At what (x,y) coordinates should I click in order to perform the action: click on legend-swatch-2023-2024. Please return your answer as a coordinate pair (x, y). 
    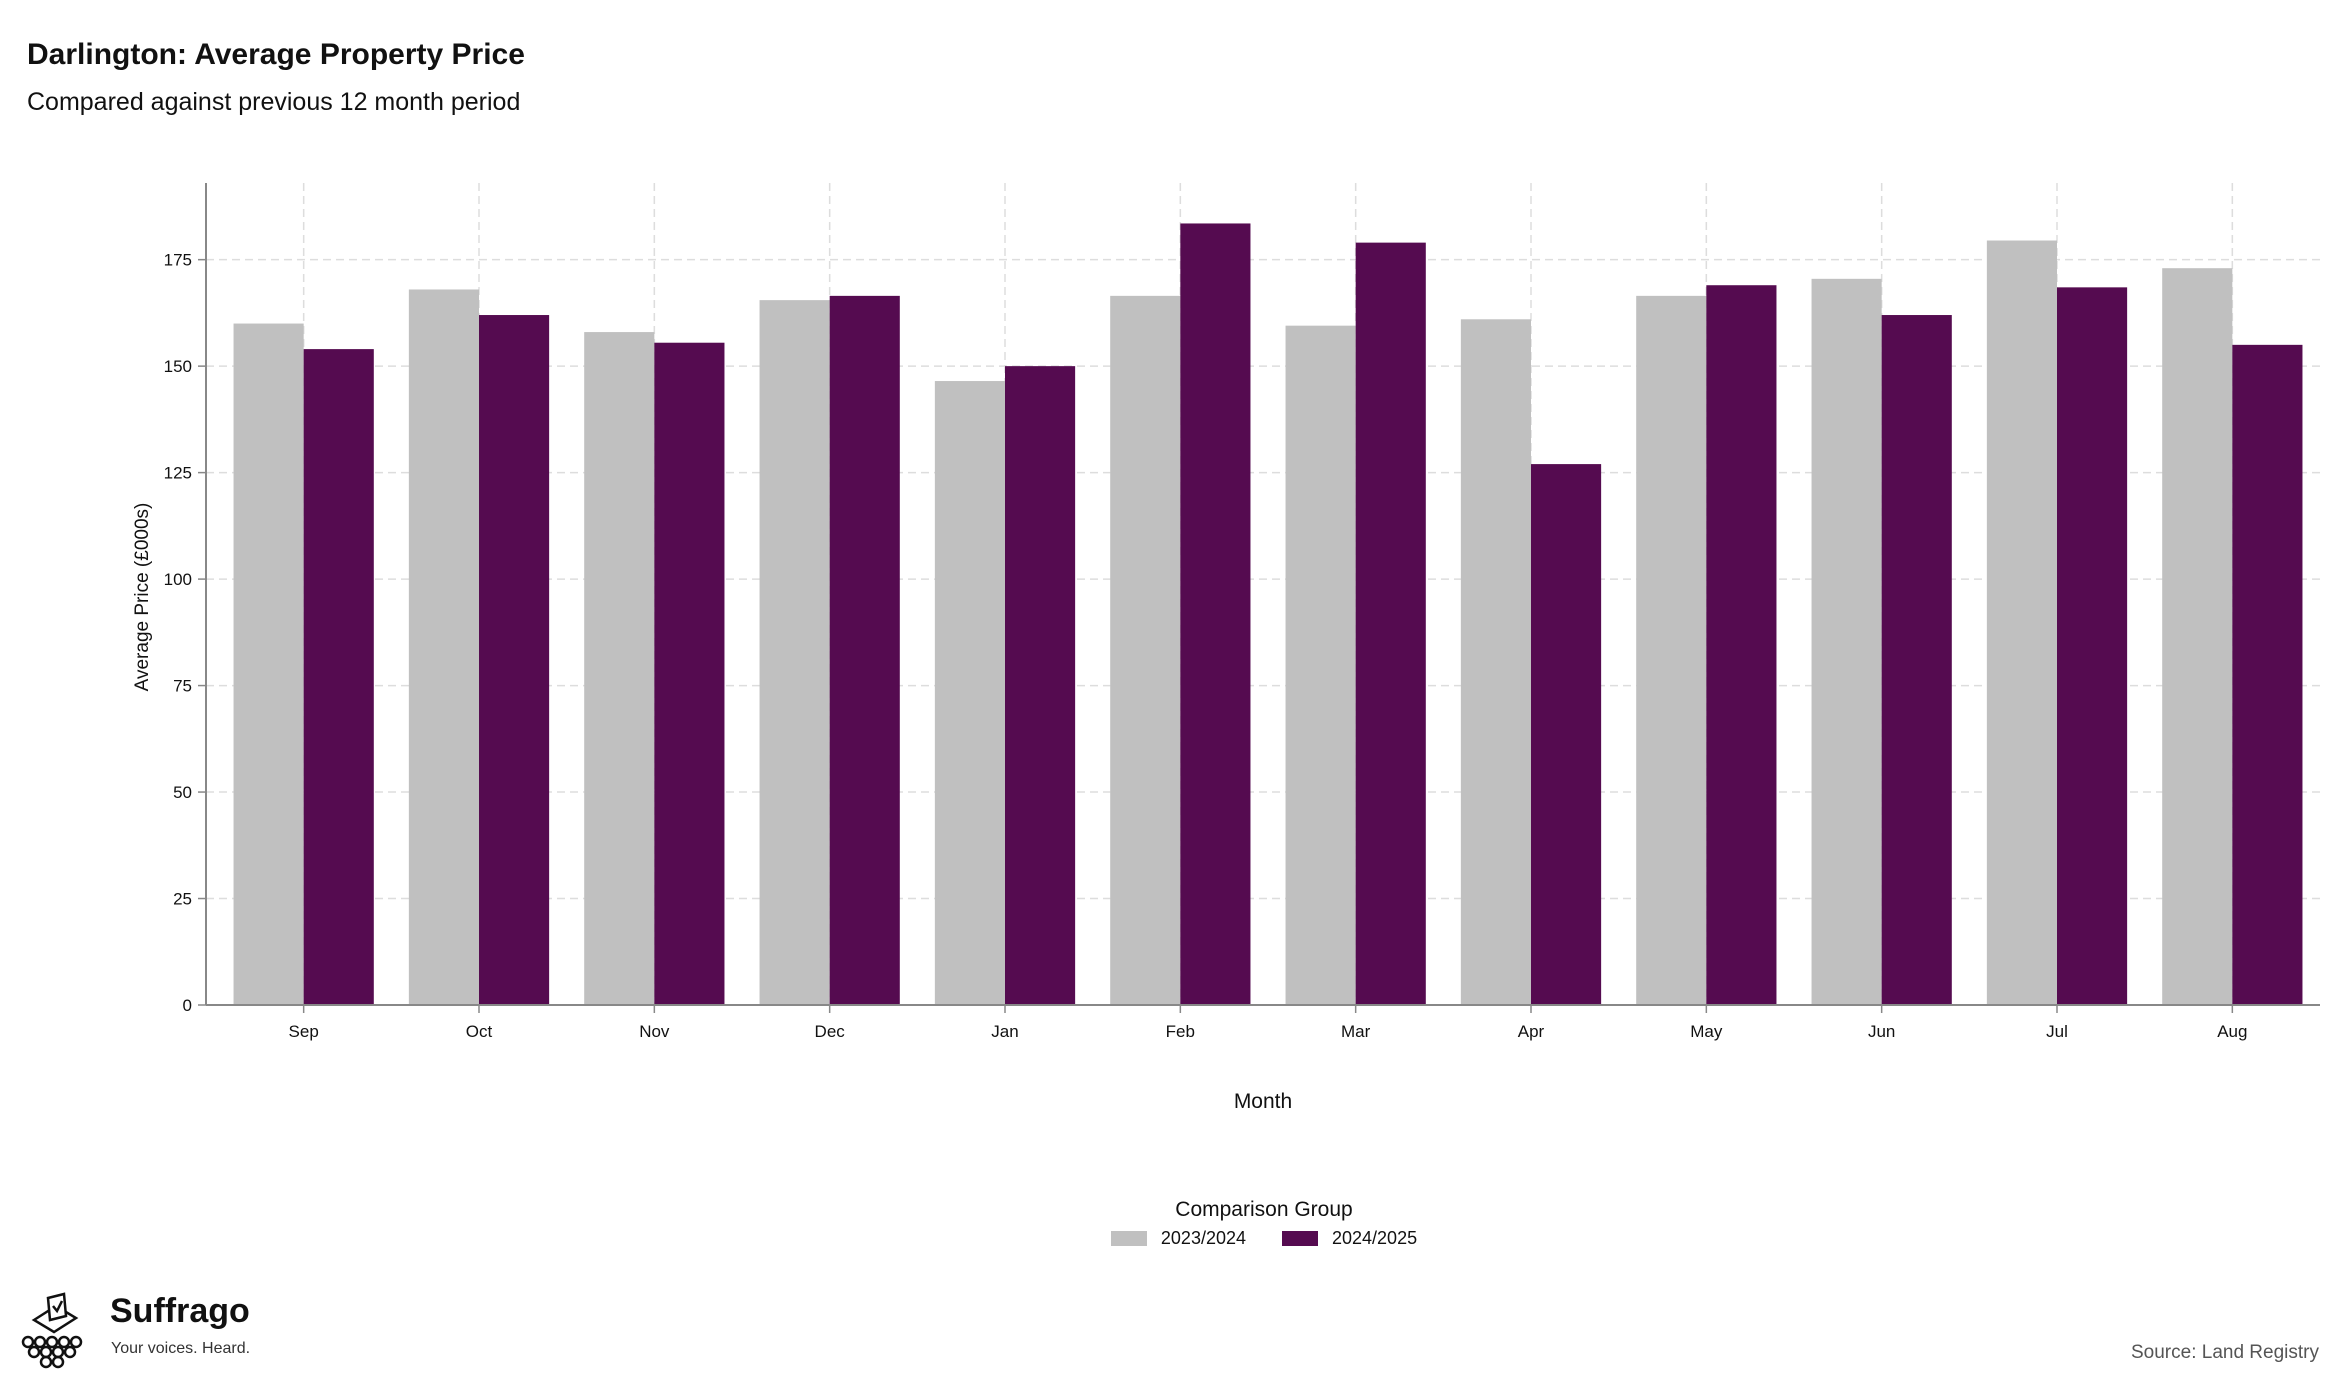
    Looking at the image, I should click on (1128, 1238).